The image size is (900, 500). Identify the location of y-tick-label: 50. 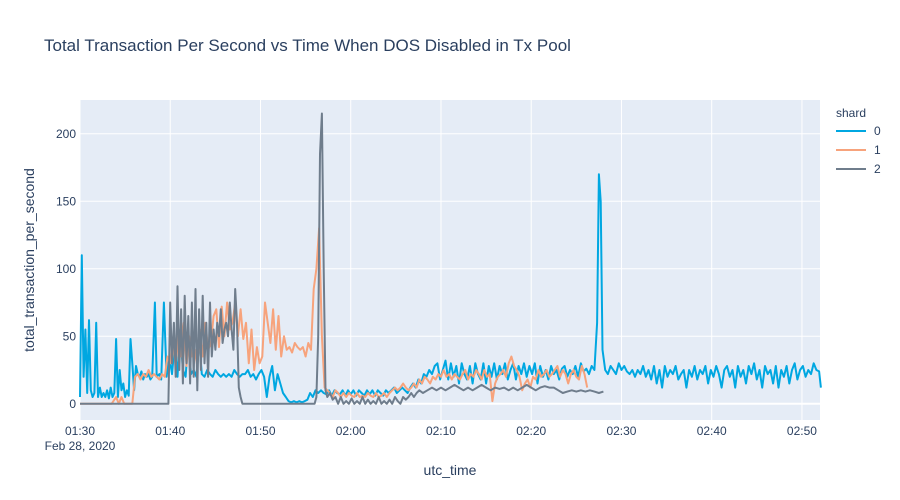
(70, 336).